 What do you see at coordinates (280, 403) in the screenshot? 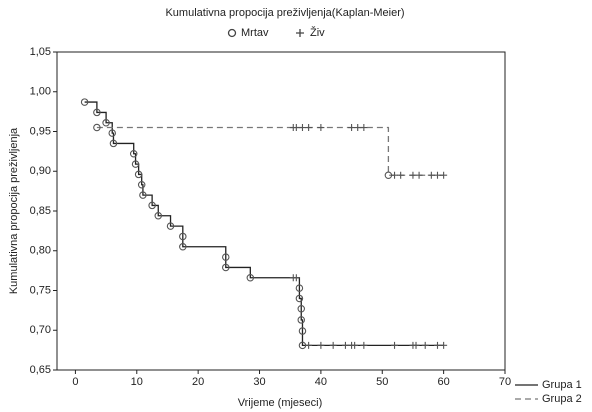
I see `x-axis-label: Vrijeme (mjeseci)` at bounding box center [280, 403].